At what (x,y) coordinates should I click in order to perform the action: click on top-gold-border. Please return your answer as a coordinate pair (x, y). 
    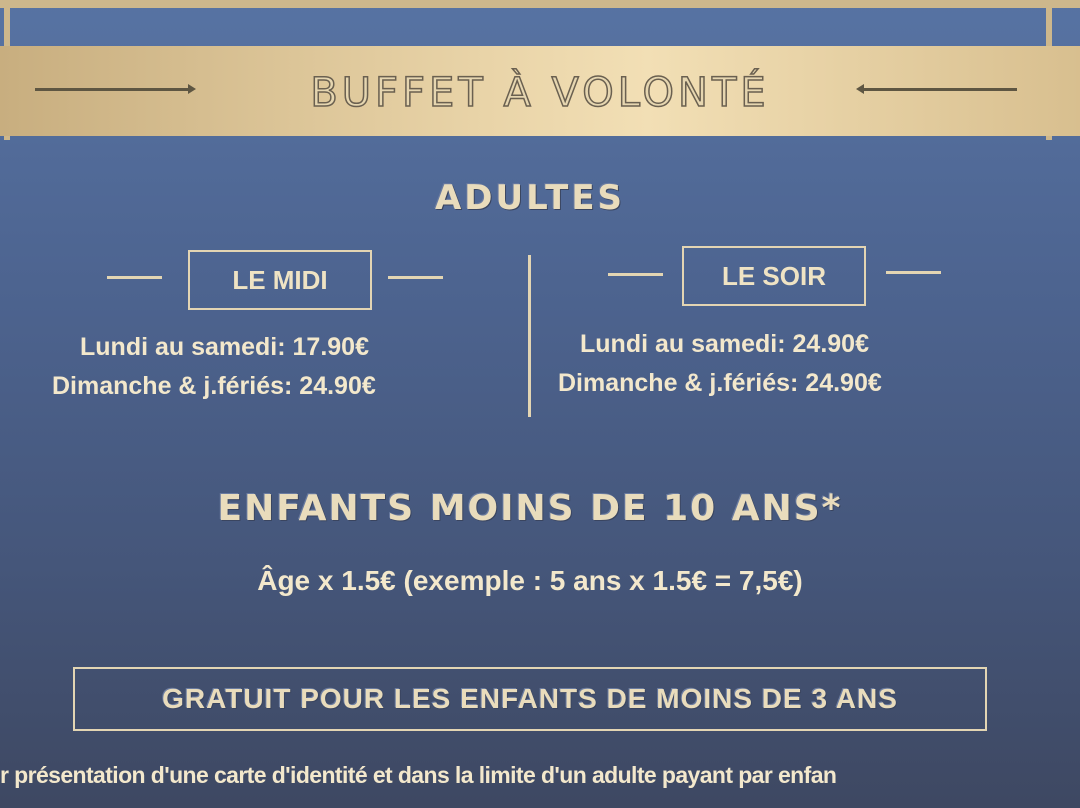
    Looking at the image, I should click on (540, 4).